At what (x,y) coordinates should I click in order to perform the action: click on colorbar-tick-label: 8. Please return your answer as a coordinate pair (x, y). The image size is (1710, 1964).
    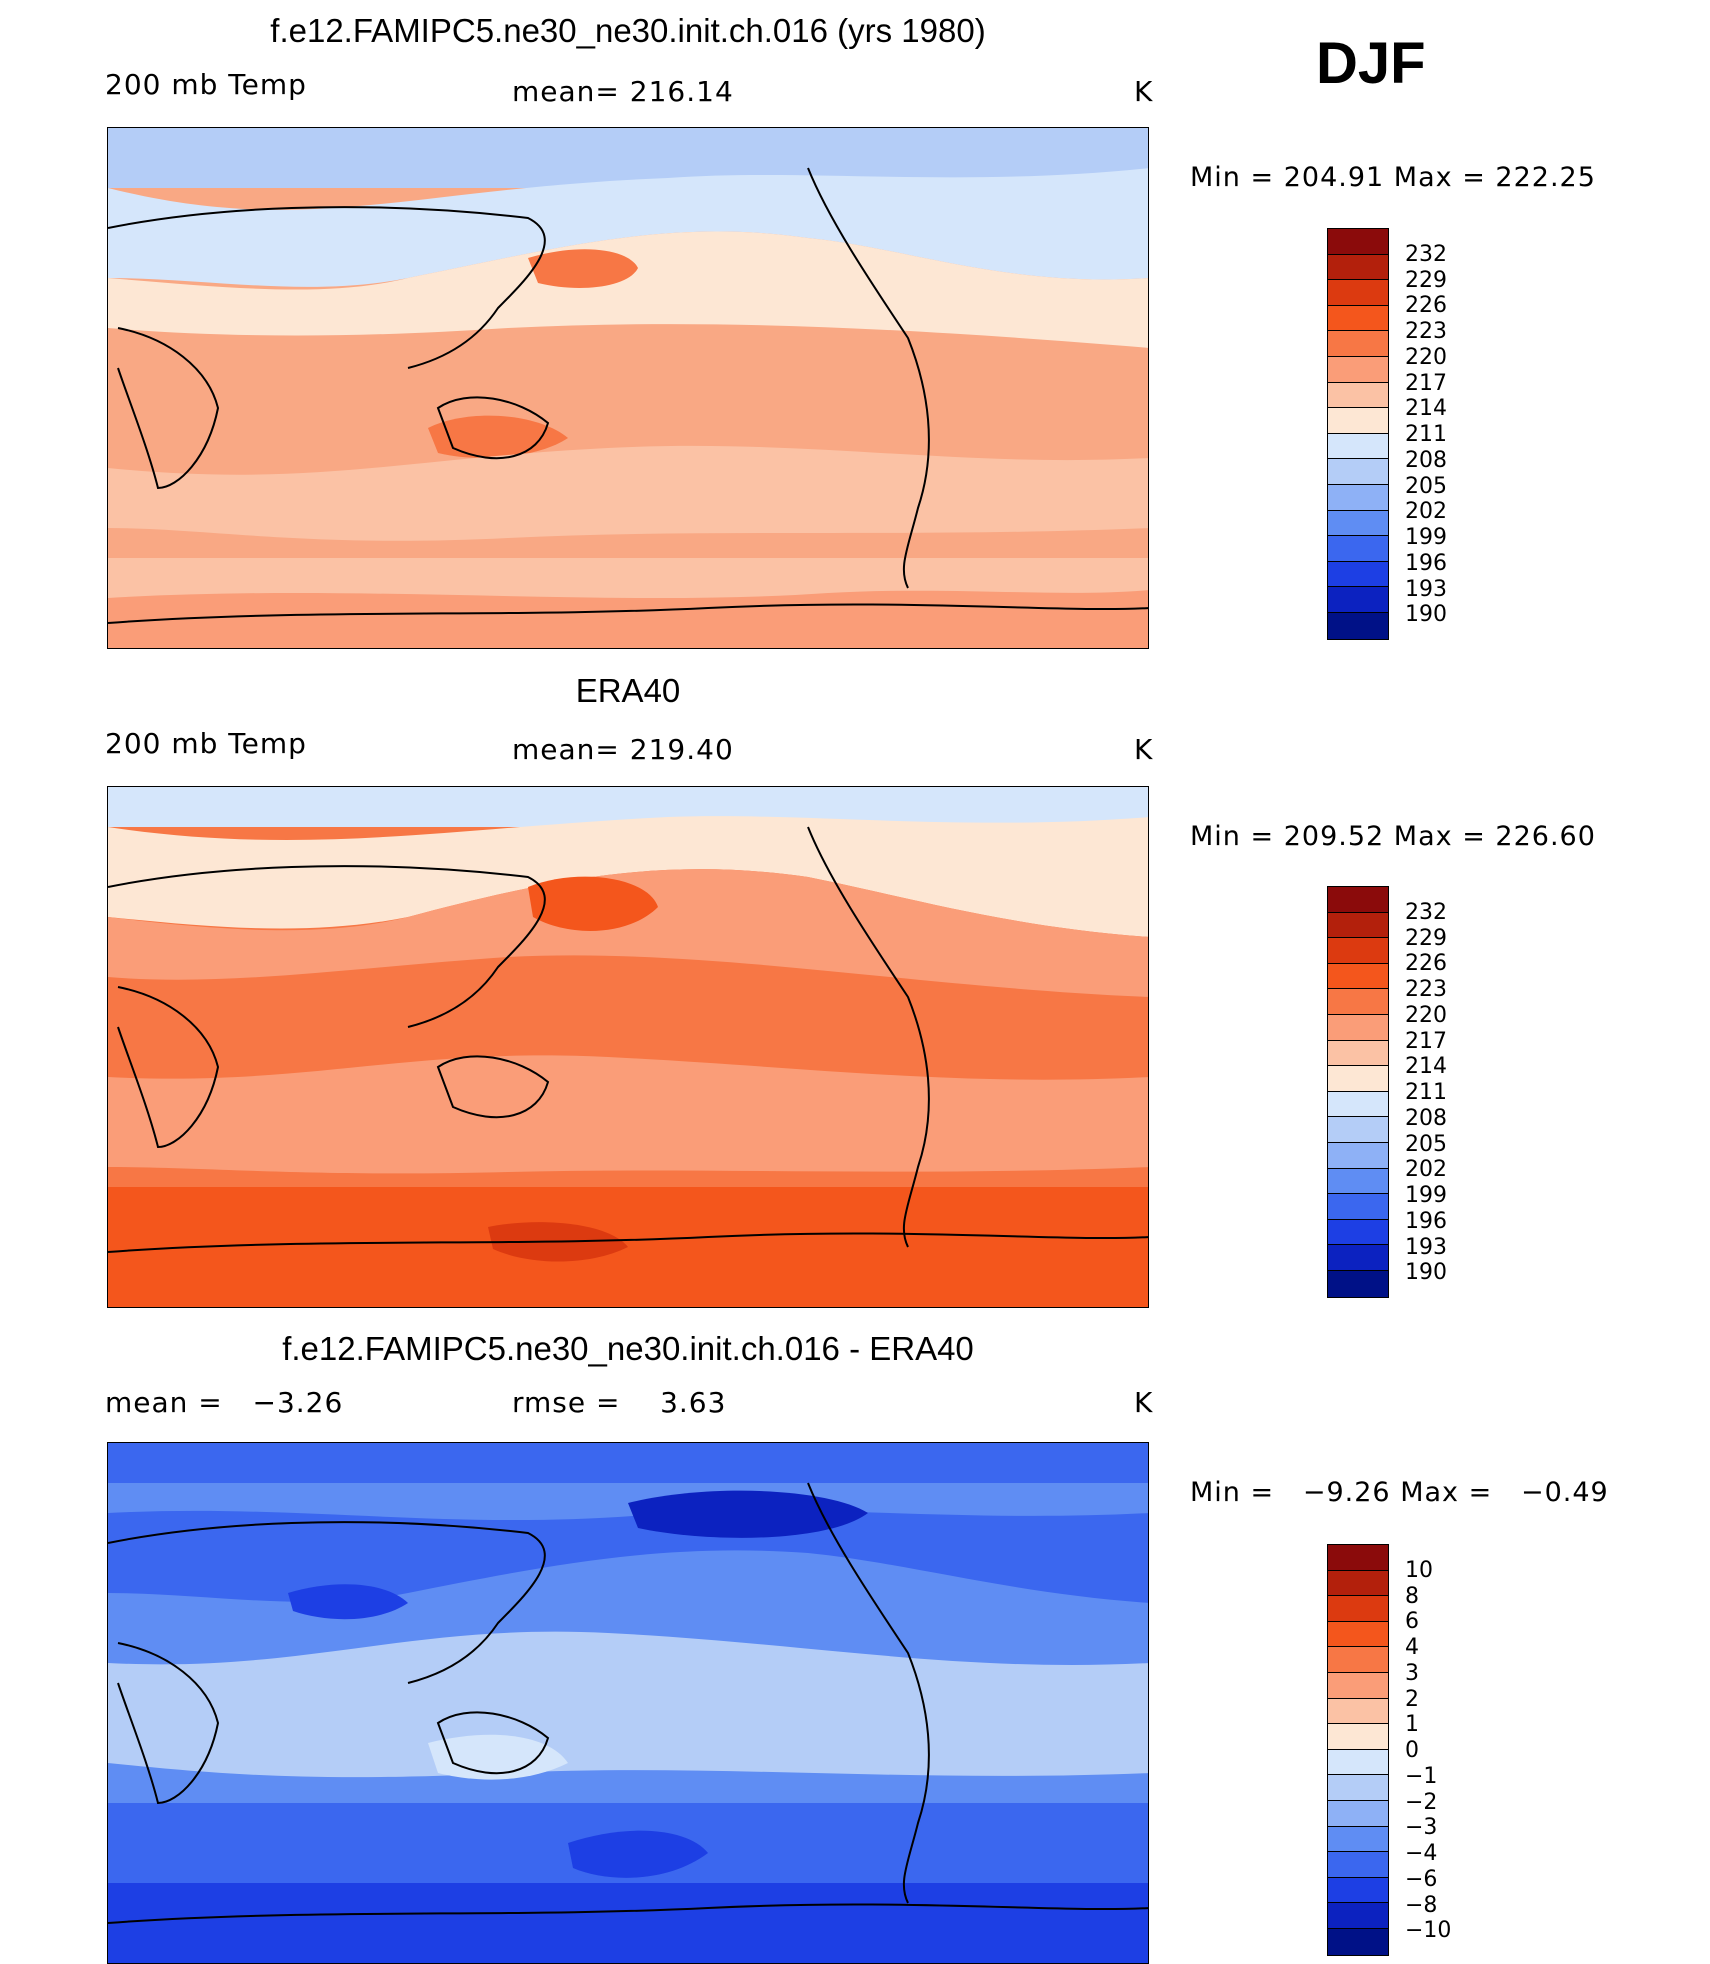
    Looking at the image, I should click on (1412, 1596).